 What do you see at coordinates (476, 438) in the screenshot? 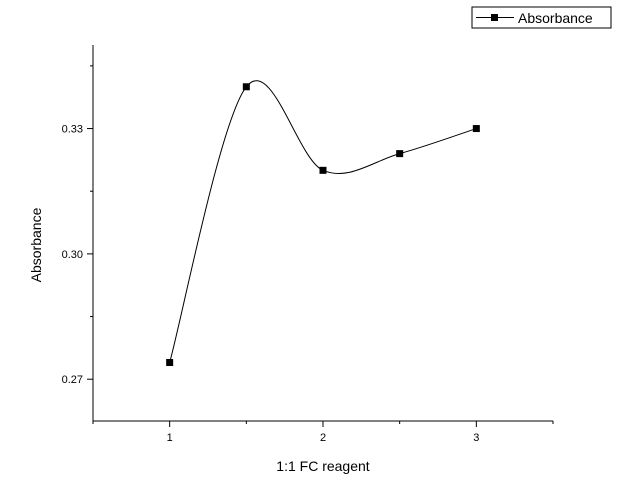
I see `x-tick-label: 3` at bounding box center [476, 438].